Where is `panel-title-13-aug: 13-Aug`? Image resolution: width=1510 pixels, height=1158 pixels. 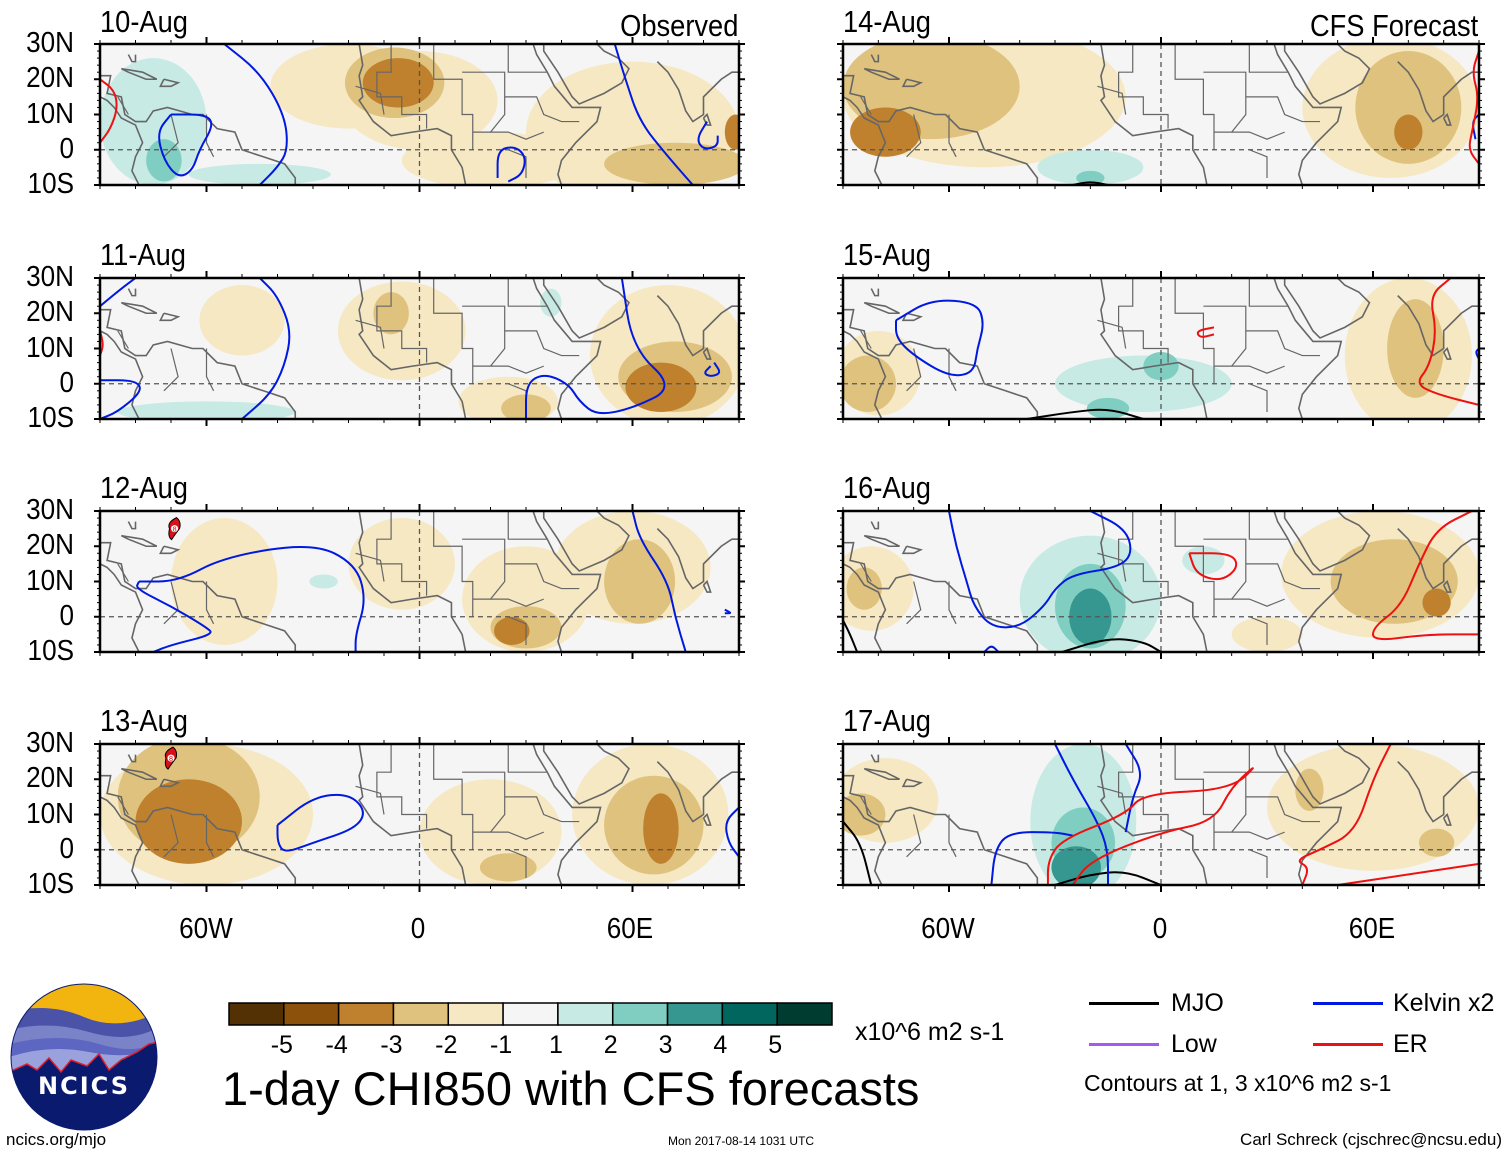
panel-title-13-aug: 13-Aug is located at coordinates (144, 720).